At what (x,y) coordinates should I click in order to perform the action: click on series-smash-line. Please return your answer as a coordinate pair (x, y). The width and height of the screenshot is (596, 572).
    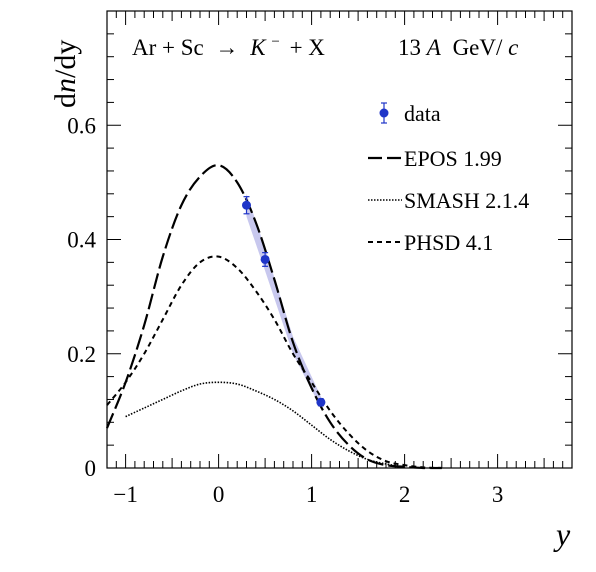
    Looking at the image, I should click on (265, 424).